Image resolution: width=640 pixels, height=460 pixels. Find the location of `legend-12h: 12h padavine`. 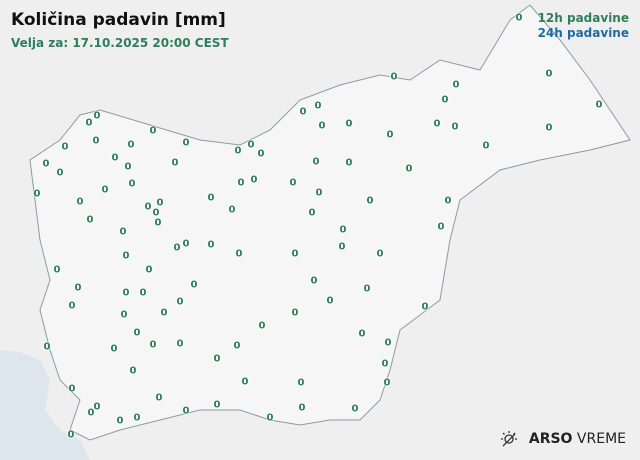

legend-12h: 12h padavine is located at coordinates (583, 18).